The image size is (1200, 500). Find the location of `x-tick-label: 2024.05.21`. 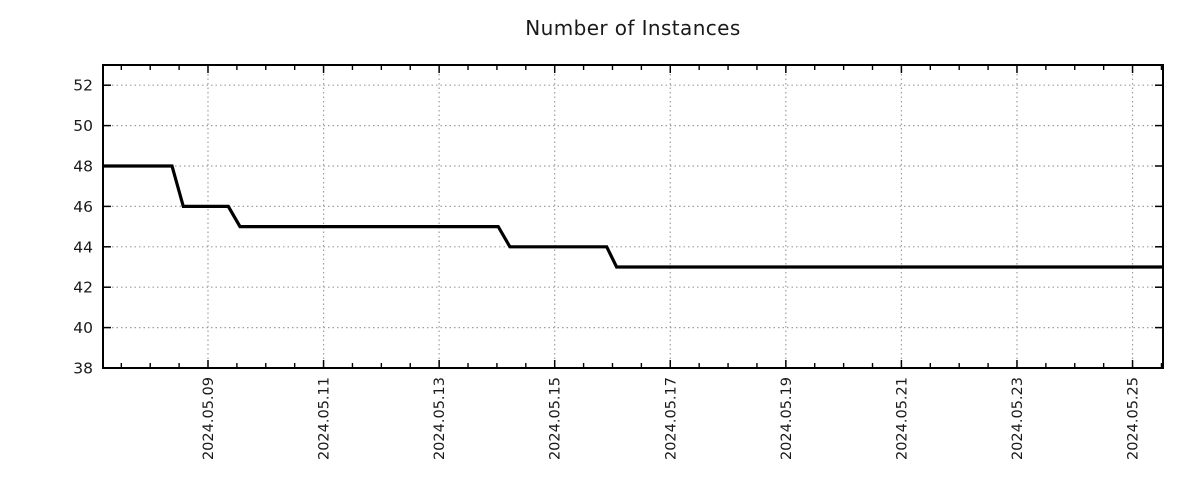

x-tick-label: 2024.05.21 is located at coordinates (902, 418).